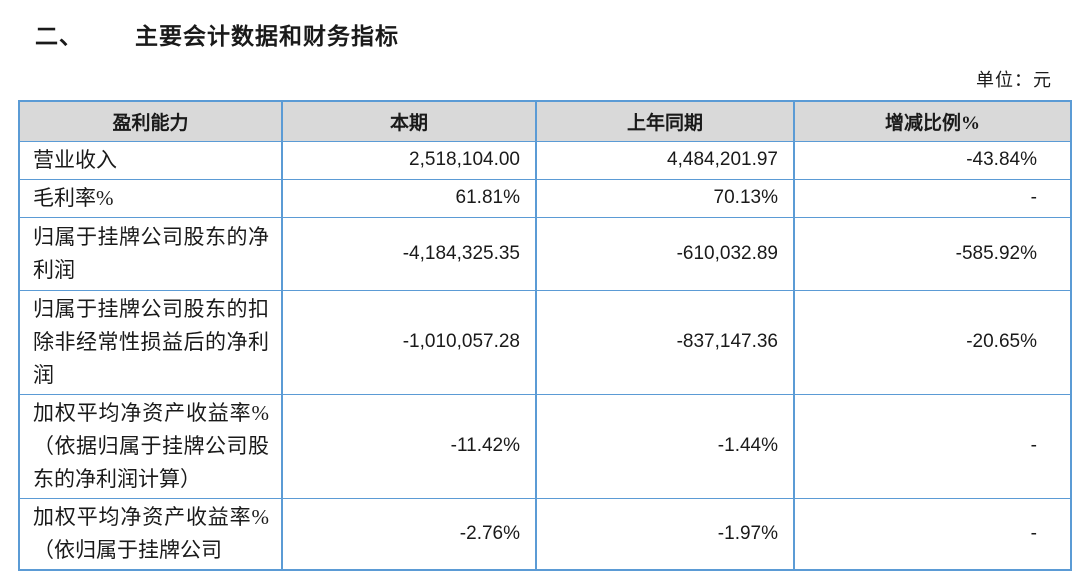  What do you see at coordinates (150, 533) in the screenshot?
I see `indicator-label: 加权平均净资产收益率%（依归属于挂牌公司` at bounding box center [150, 533].